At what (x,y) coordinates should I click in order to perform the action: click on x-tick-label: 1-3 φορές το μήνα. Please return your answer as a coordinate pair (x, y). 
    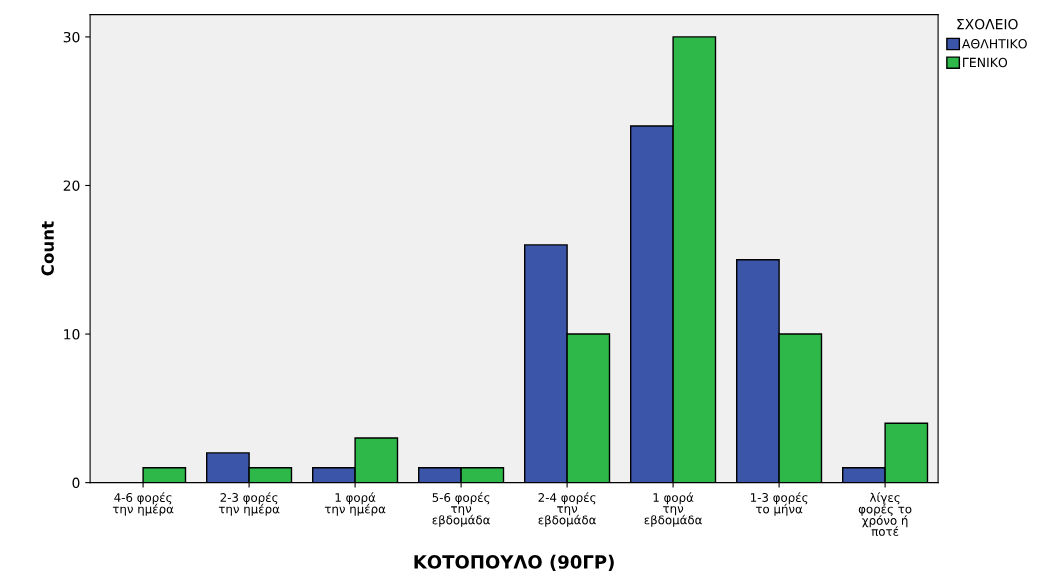
    Looking at the image, I should click on (779, 504).